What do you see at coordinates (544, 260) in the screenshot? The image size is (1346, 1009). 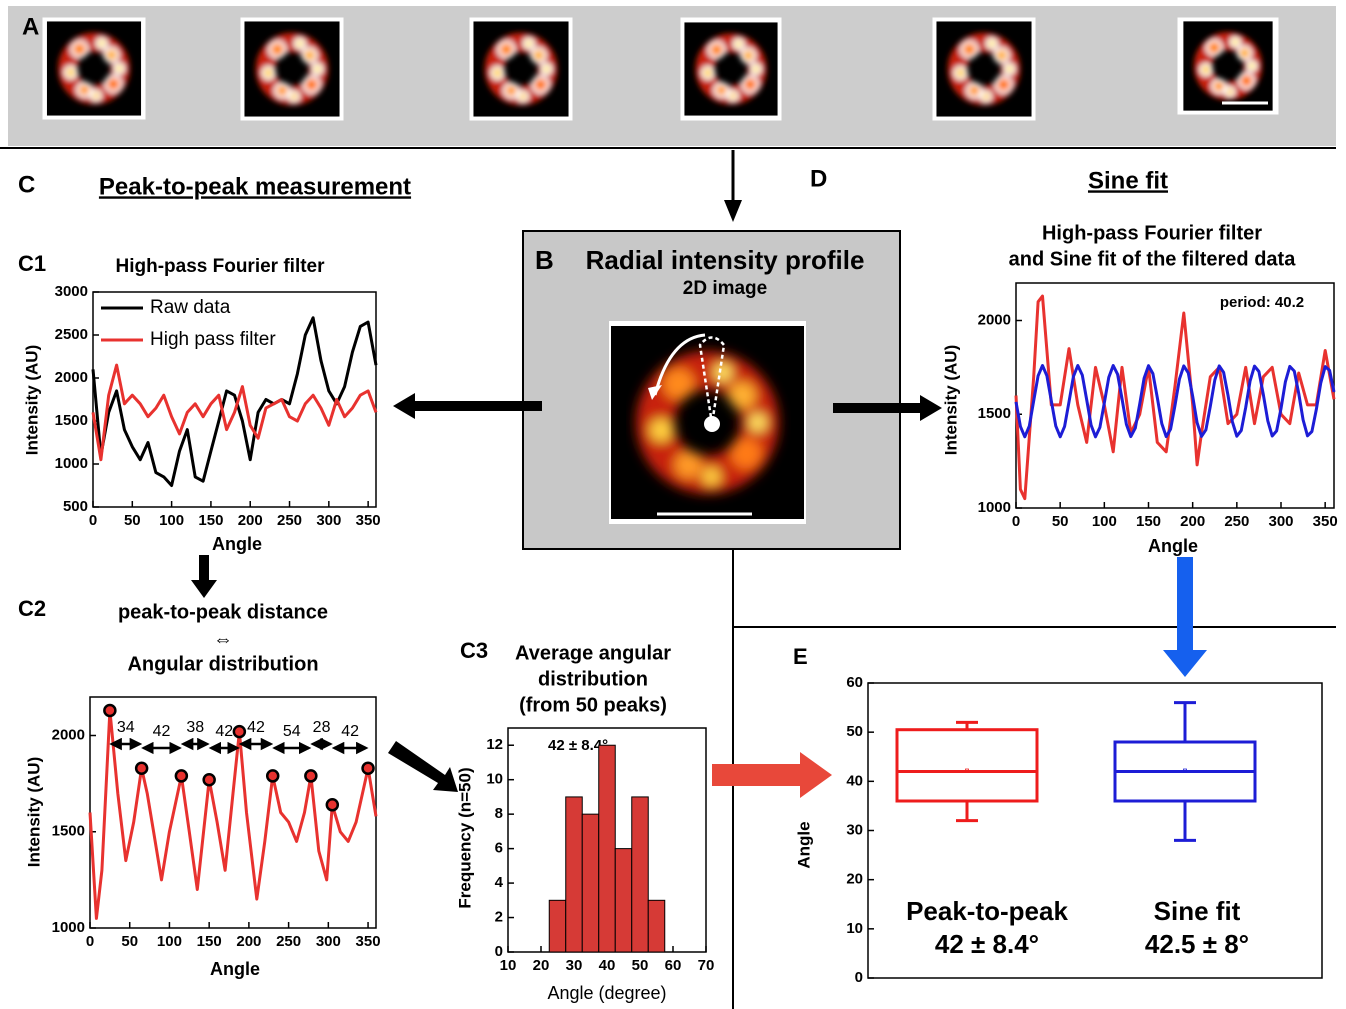 I see `panel-label: B` at bounding box center [544, 260].